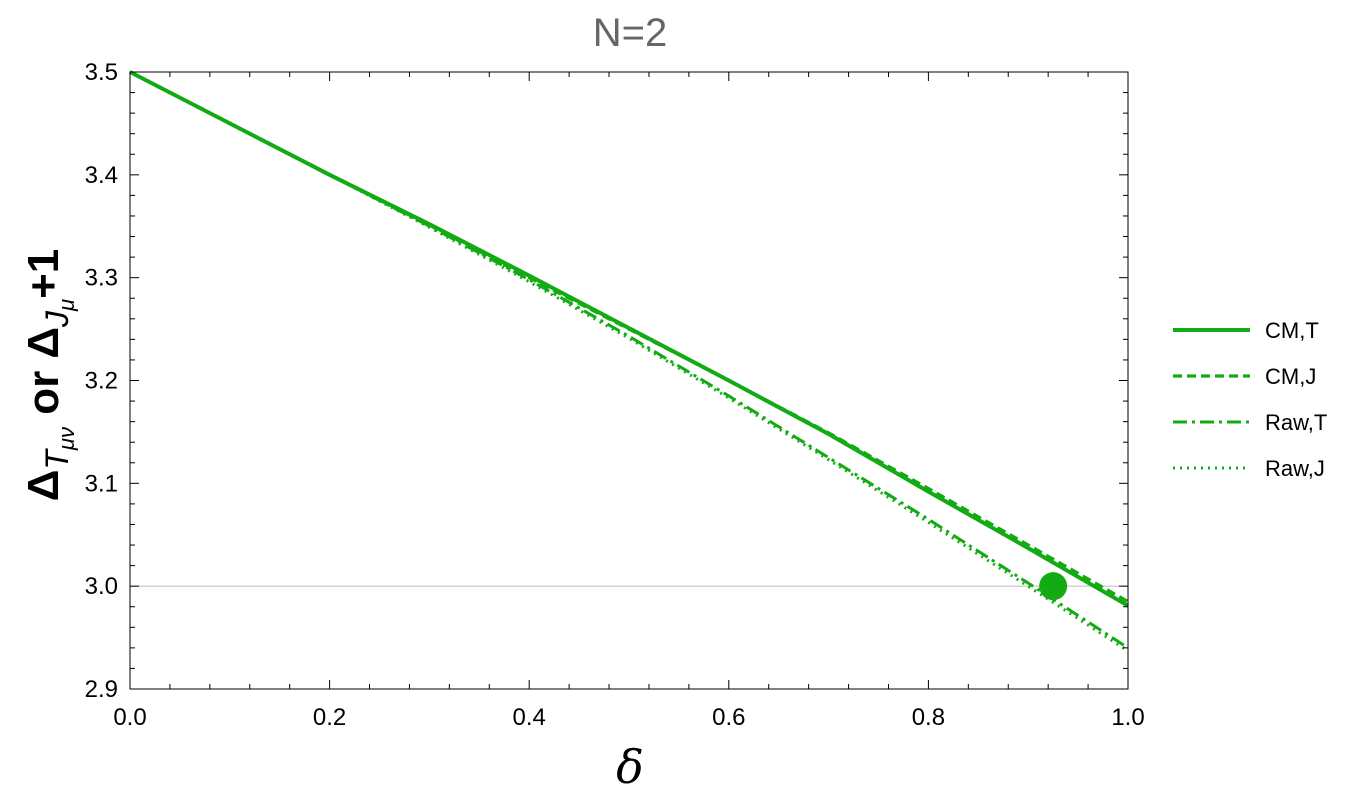 The height and width of the screenshot is (800, 1352). What do you see at coordinates (101, 278) in the screenshot?
I see `y-tick-label: 3.3` at bounding box center [101, 278].